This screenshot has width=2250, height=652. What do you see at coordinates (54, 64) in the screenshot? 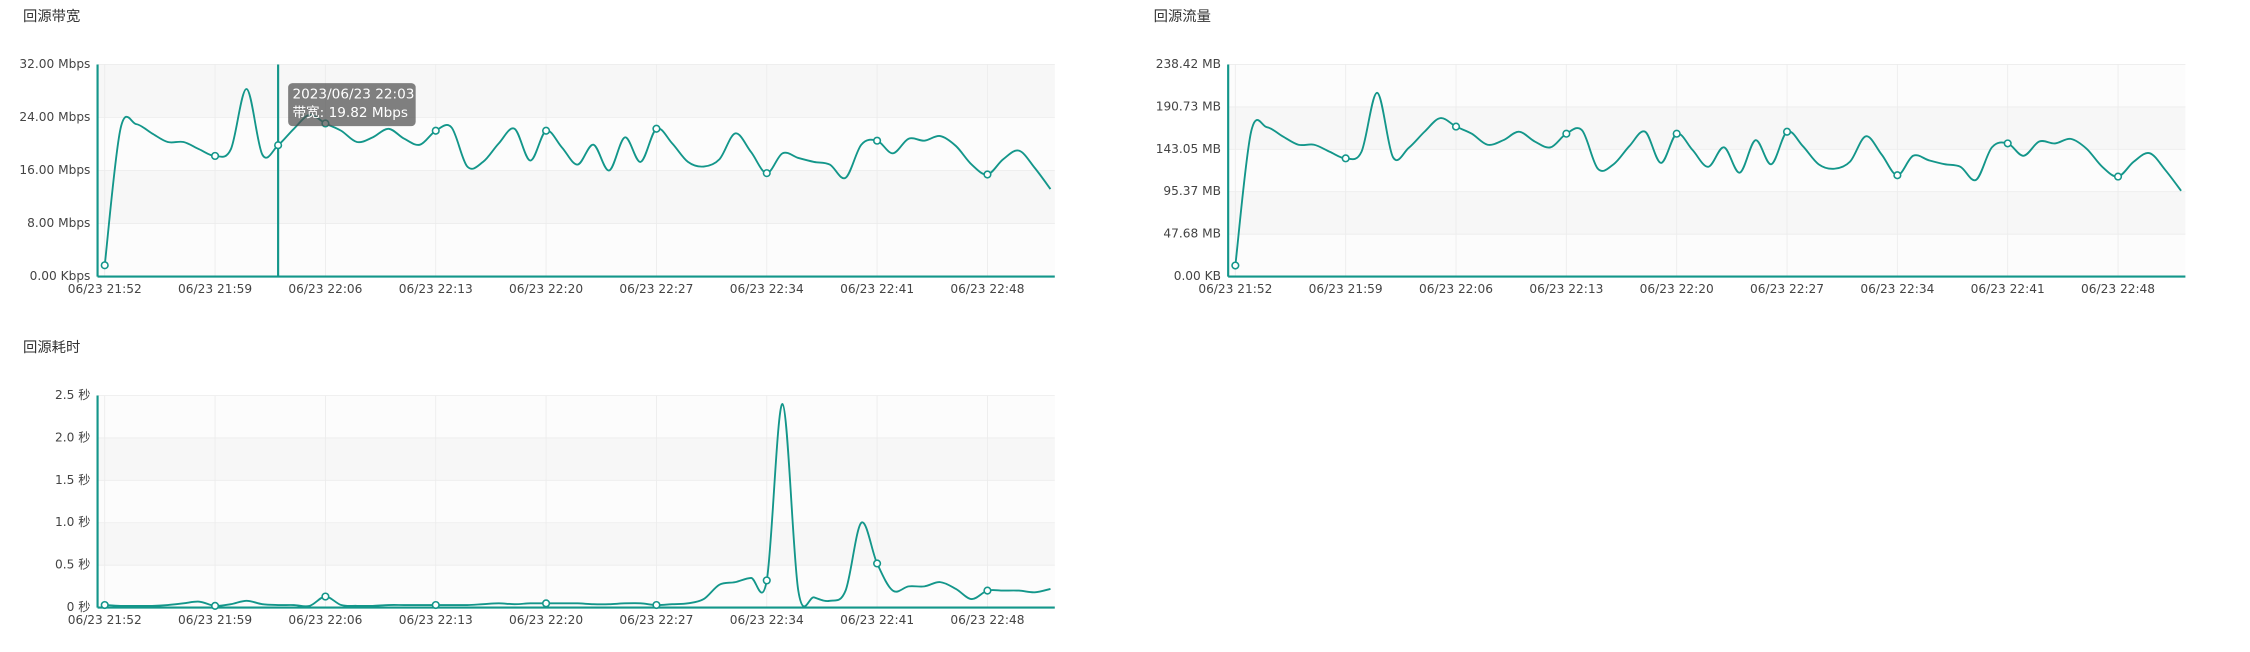
I see `y-tick-label: 32.00 Mbps` at bounding box center [54, 64].